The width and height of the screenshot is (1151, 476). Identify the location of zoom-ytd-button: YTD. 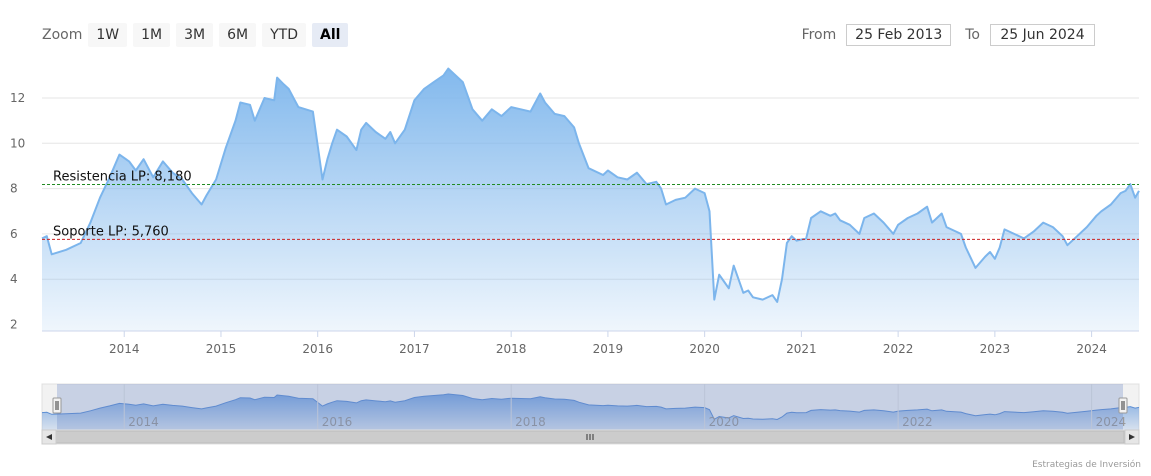
(284, 35).